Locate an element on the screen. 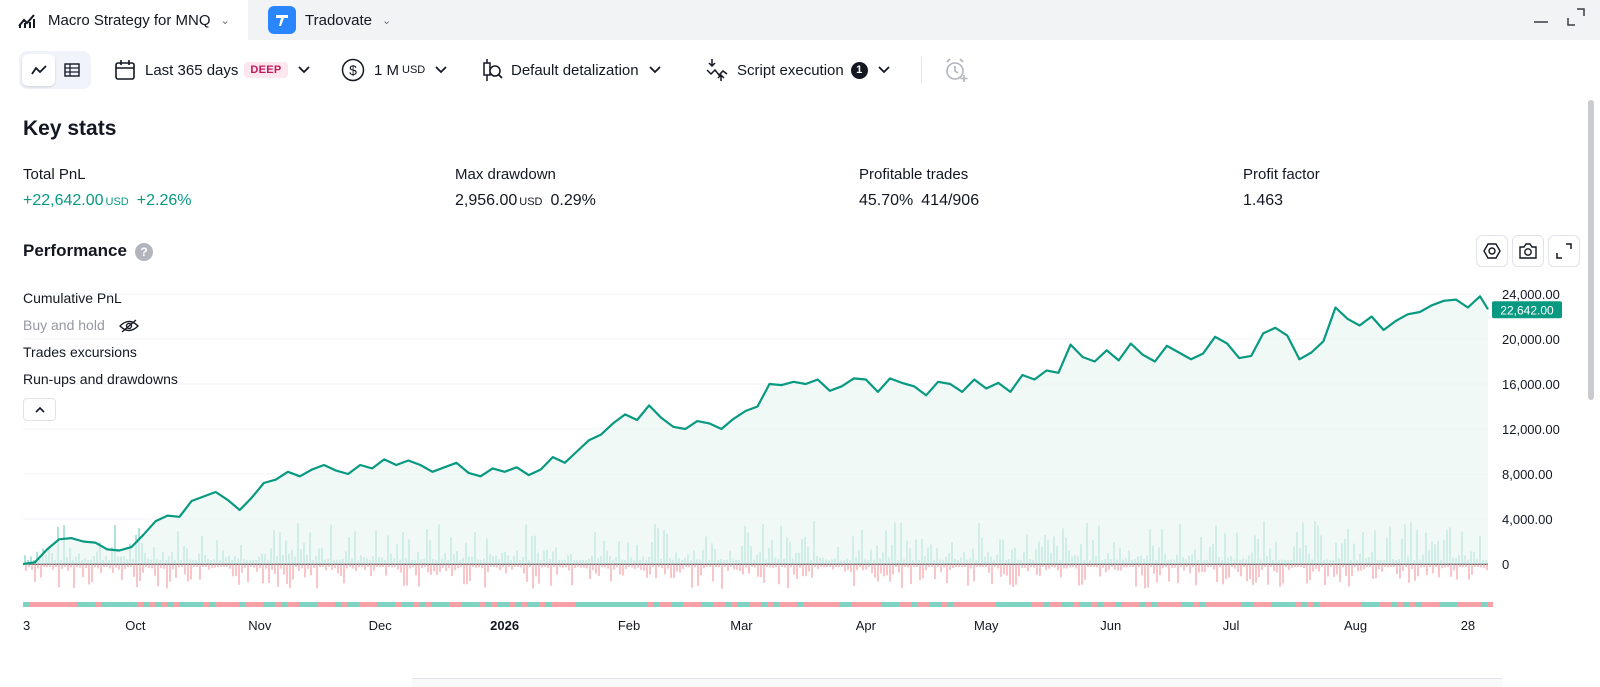 This screenshot has width=1600, height=687. x-tick-label: 2026 is located at coordinates (504, 625).